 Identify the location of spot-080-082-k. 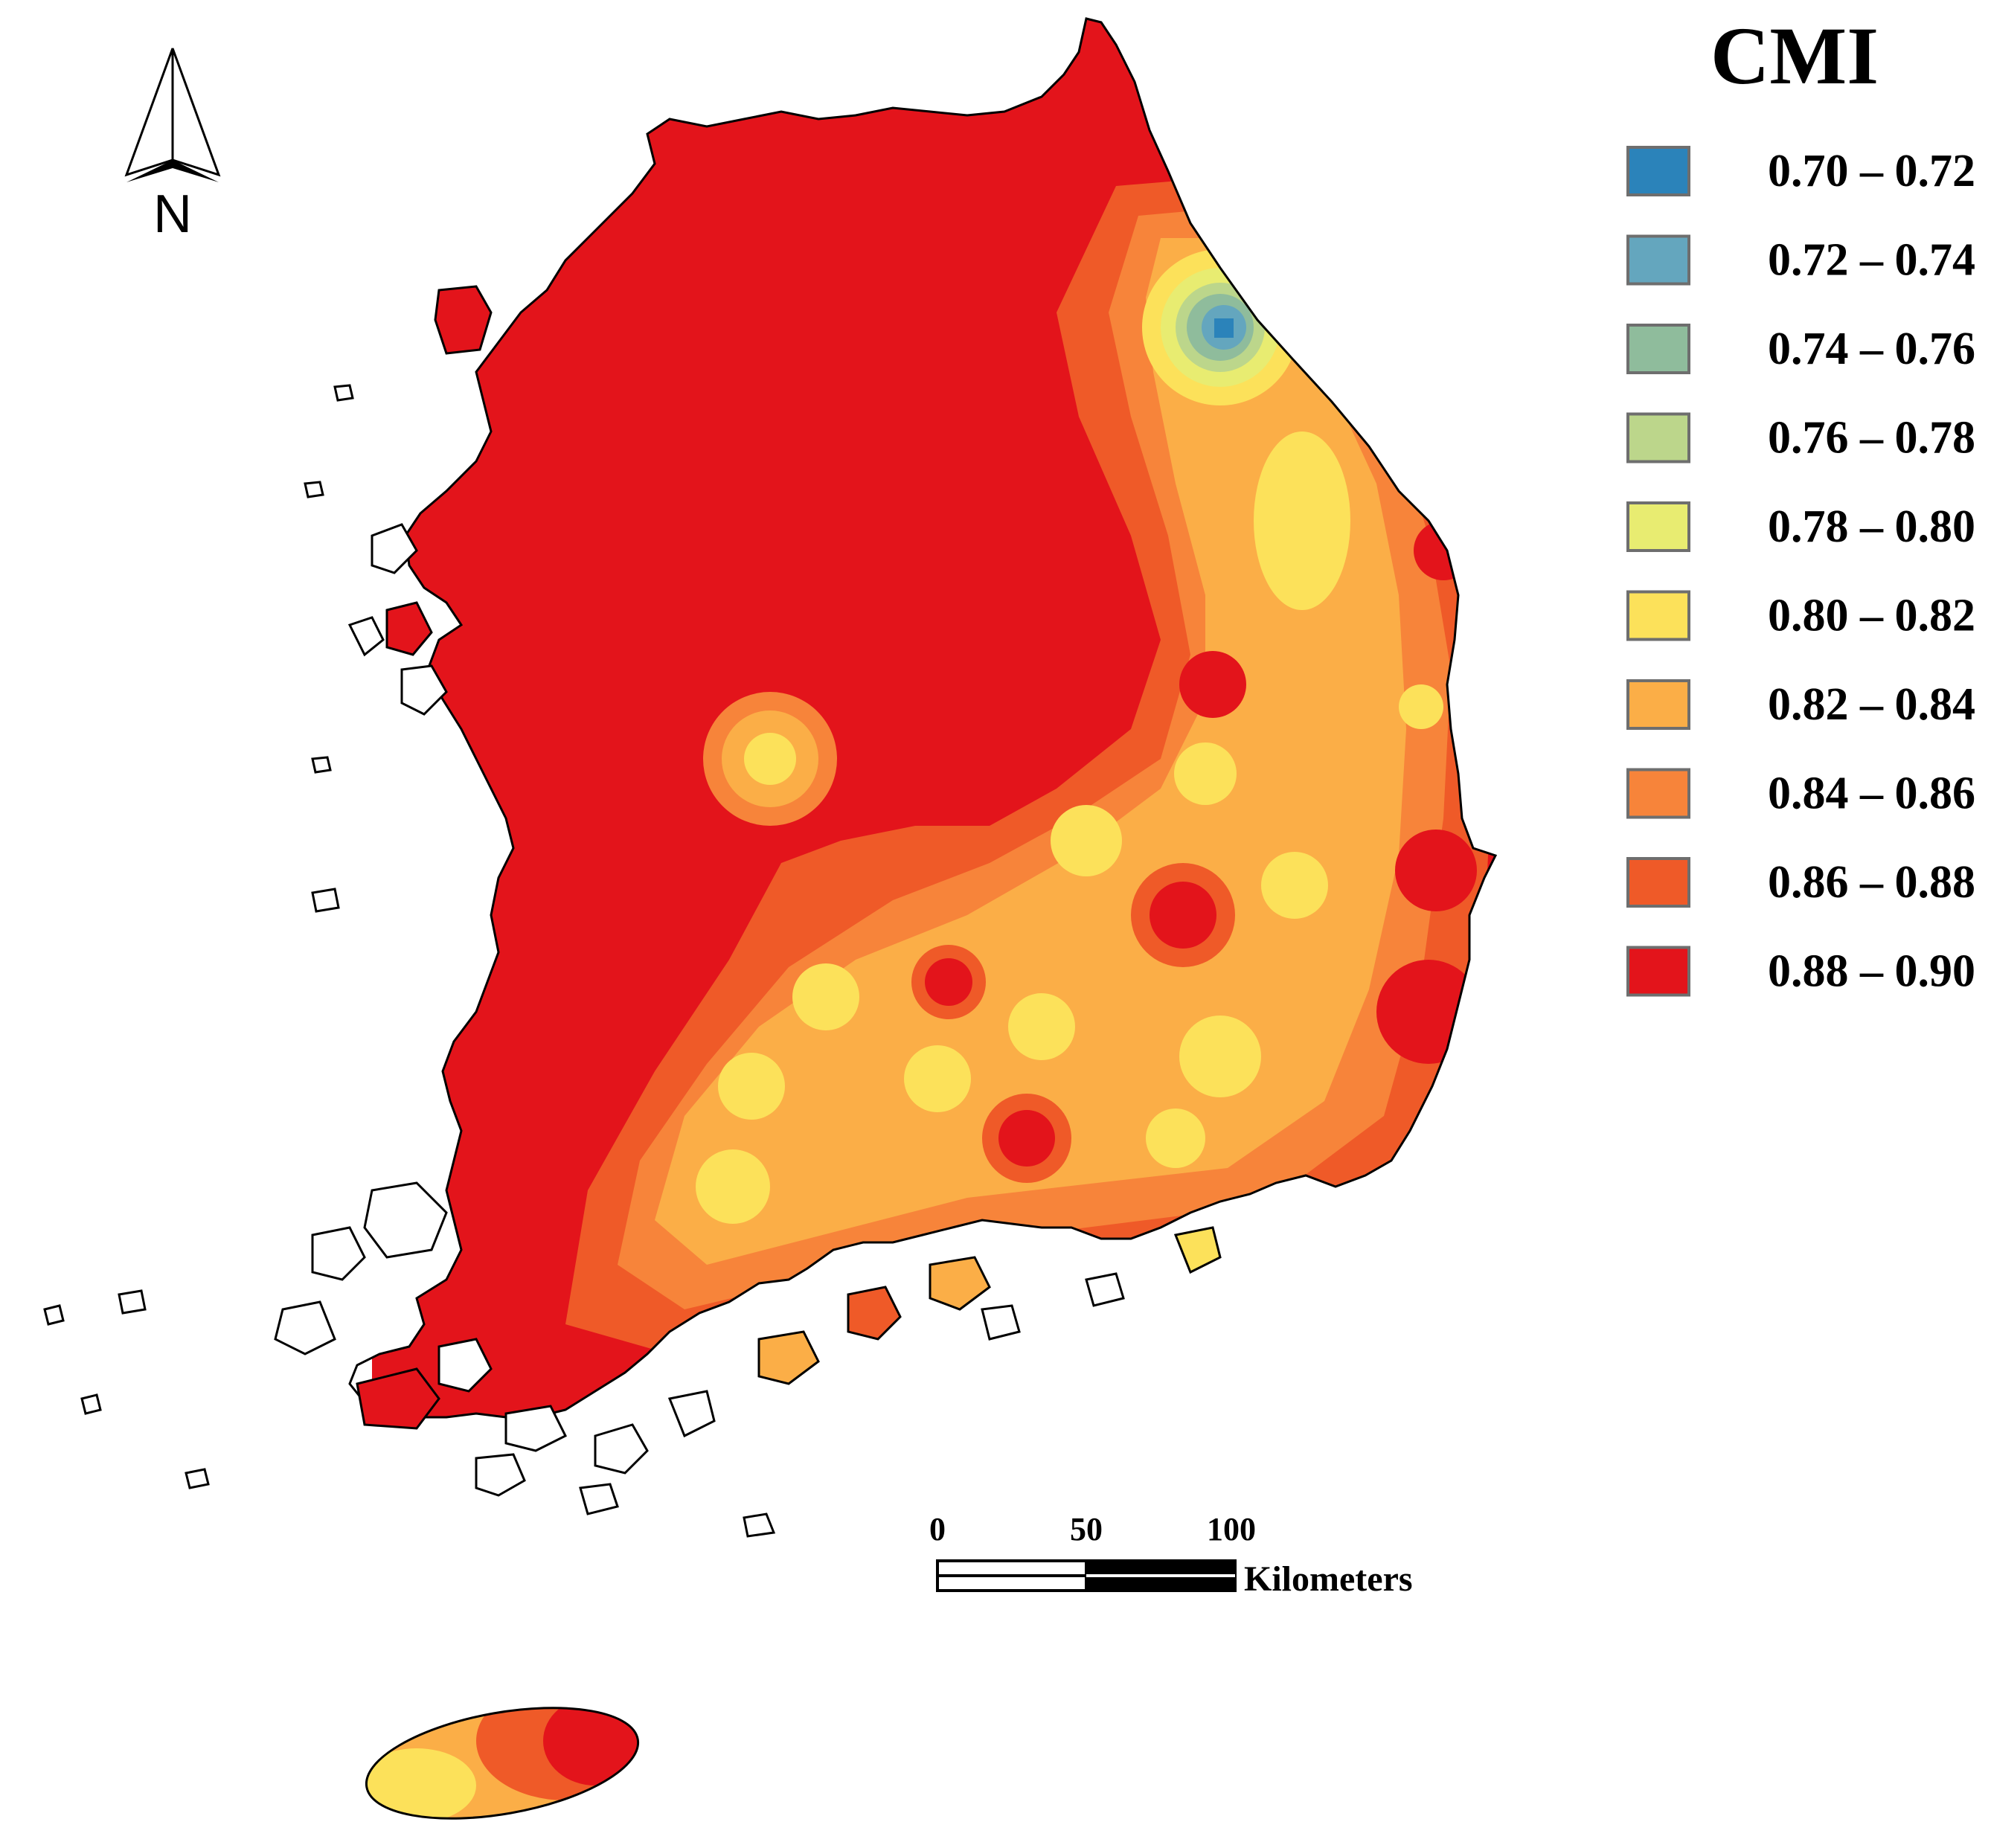
(1176, 1138).